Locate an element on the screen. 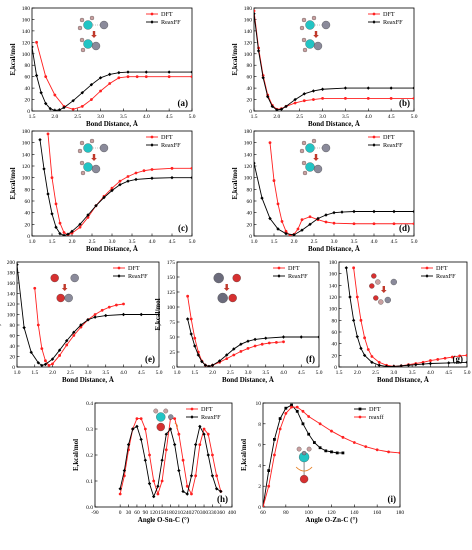 The height and width of the screenshot is (550, 472). x-tick-label: 1.0 is located at coordinates (254, 242).